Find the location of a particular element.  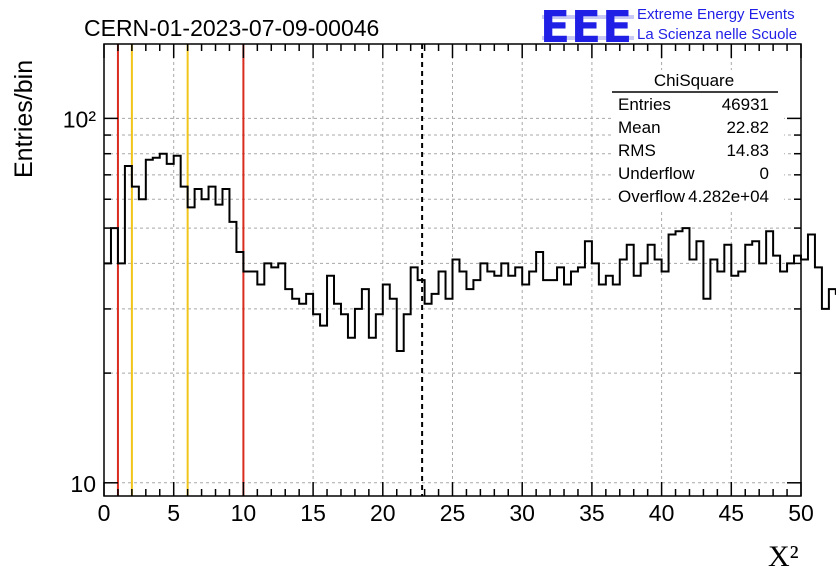

stats-row-label: Mean is located at coordinates (639, 127).